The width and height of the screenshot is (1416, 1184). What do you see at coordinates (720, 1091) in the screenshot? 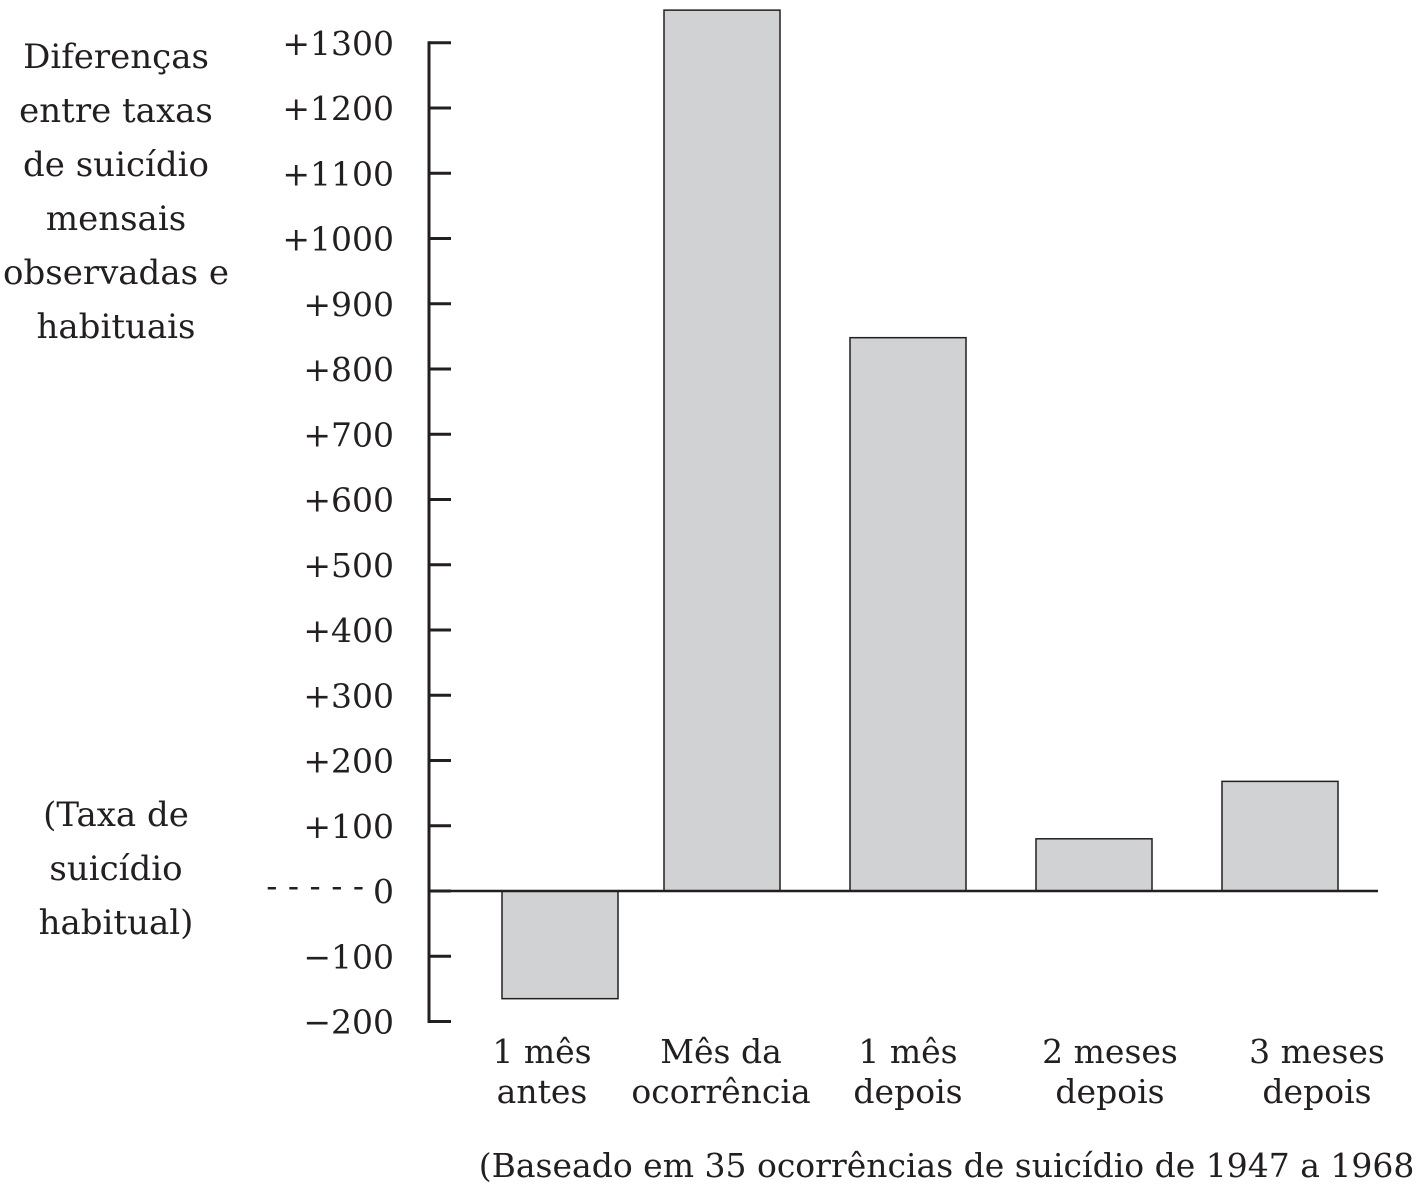
I see `x-category-label: ocorrência` at bounding box center [720, 1091].